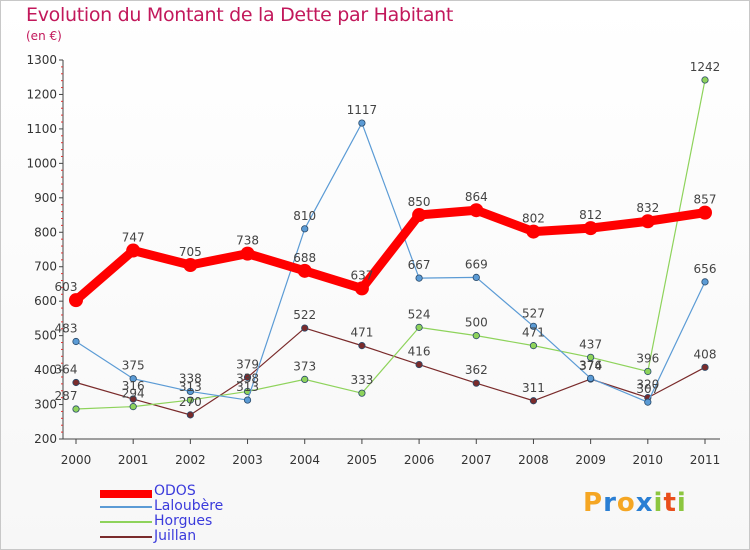 The width and height of the screenshot is (750, 550). I want to click on data-label: 857, so click(705, 200).